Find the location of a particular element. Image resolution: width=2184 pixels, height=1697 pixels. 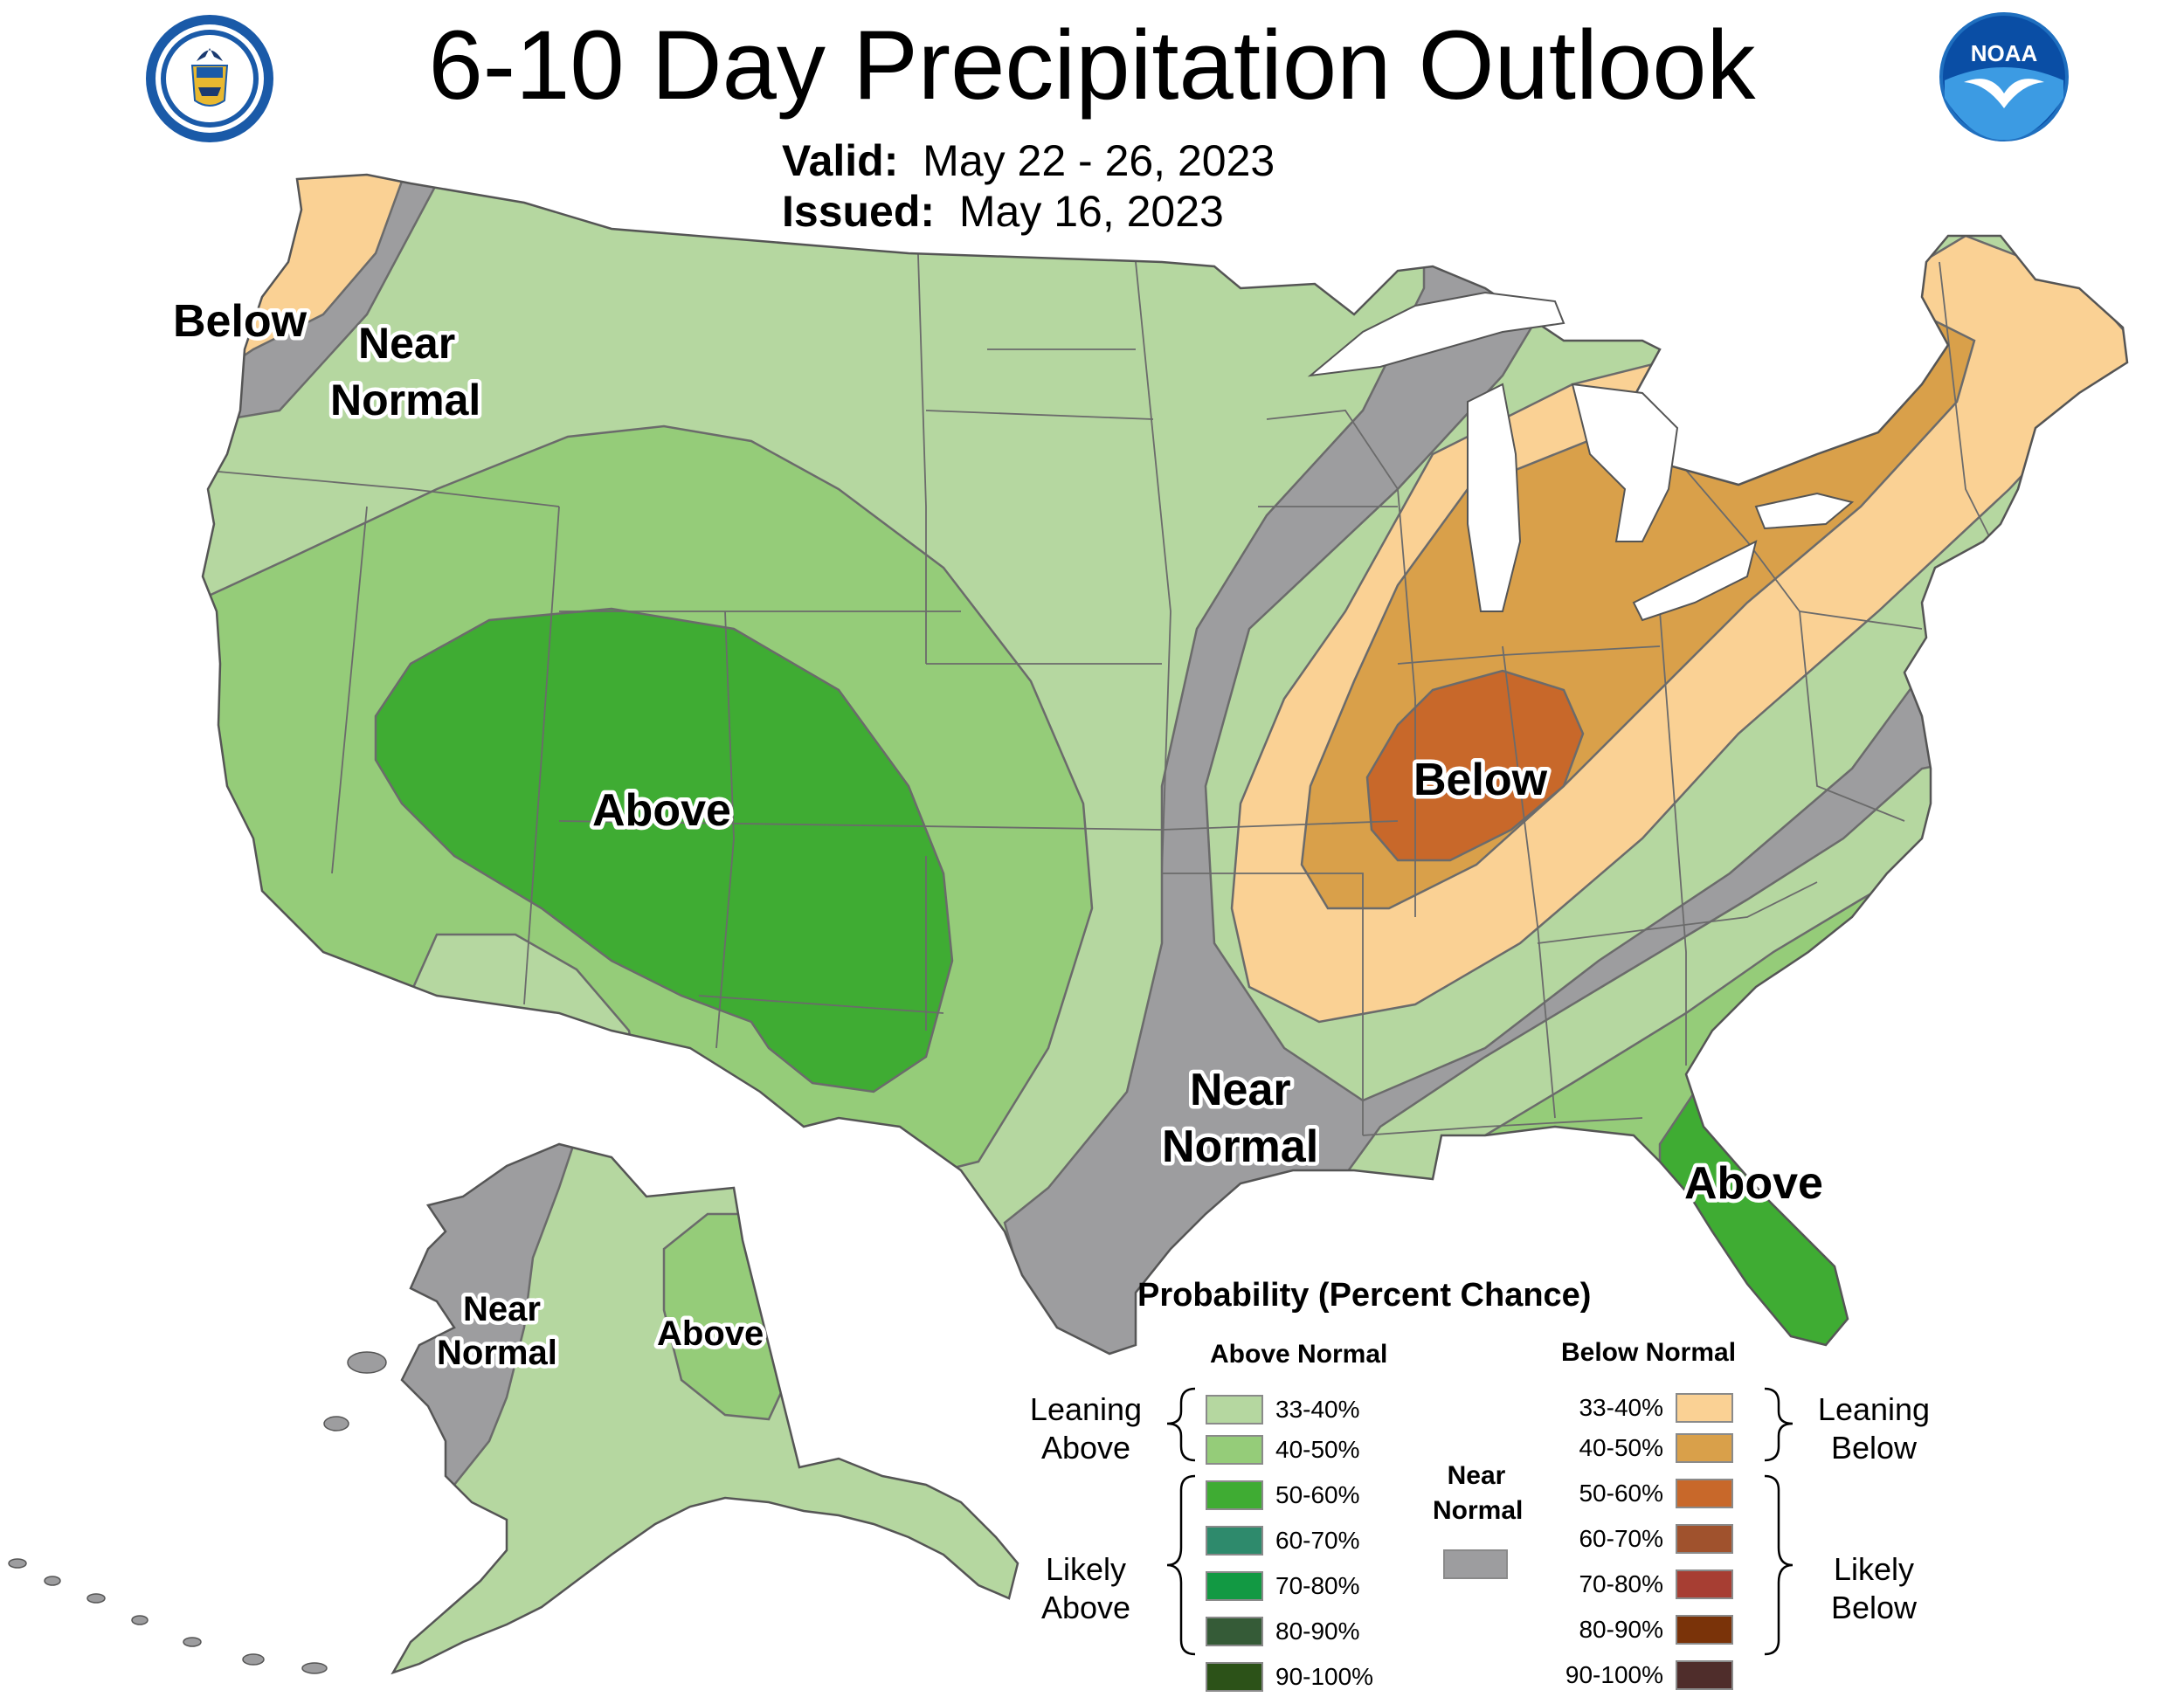

label-alaska-near-normal-line2: Normal is located at coordinates (497, 1353).